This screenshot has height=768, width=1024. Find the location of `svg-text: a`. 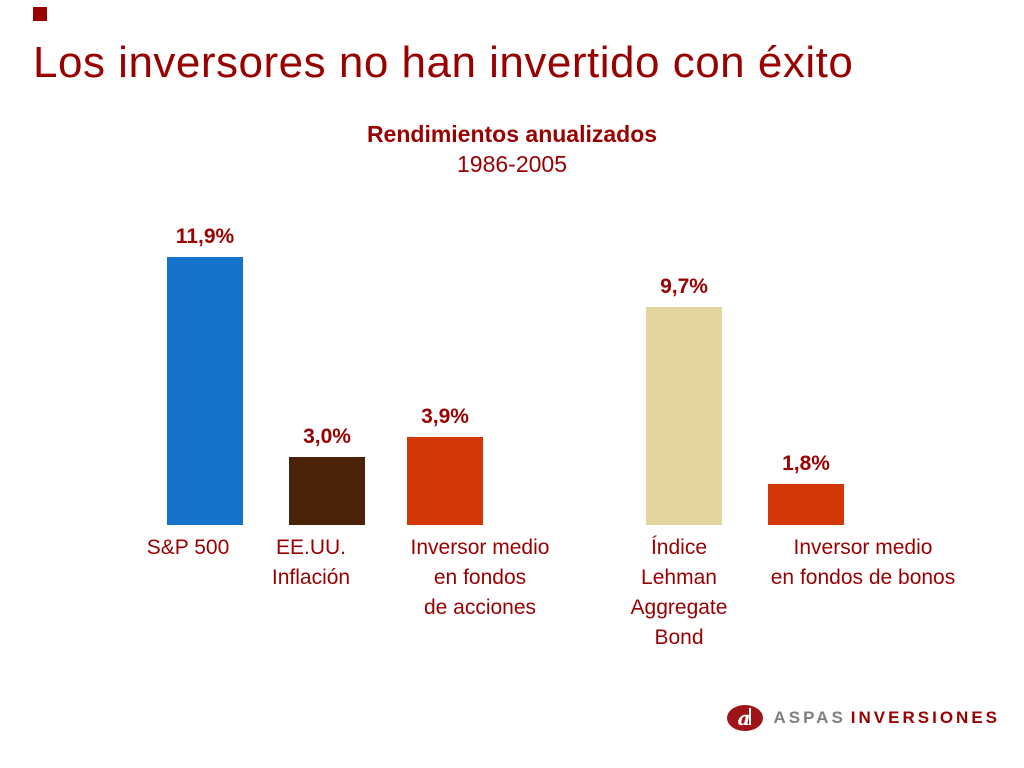

svg-text: a is located at coordinates (744, 718).